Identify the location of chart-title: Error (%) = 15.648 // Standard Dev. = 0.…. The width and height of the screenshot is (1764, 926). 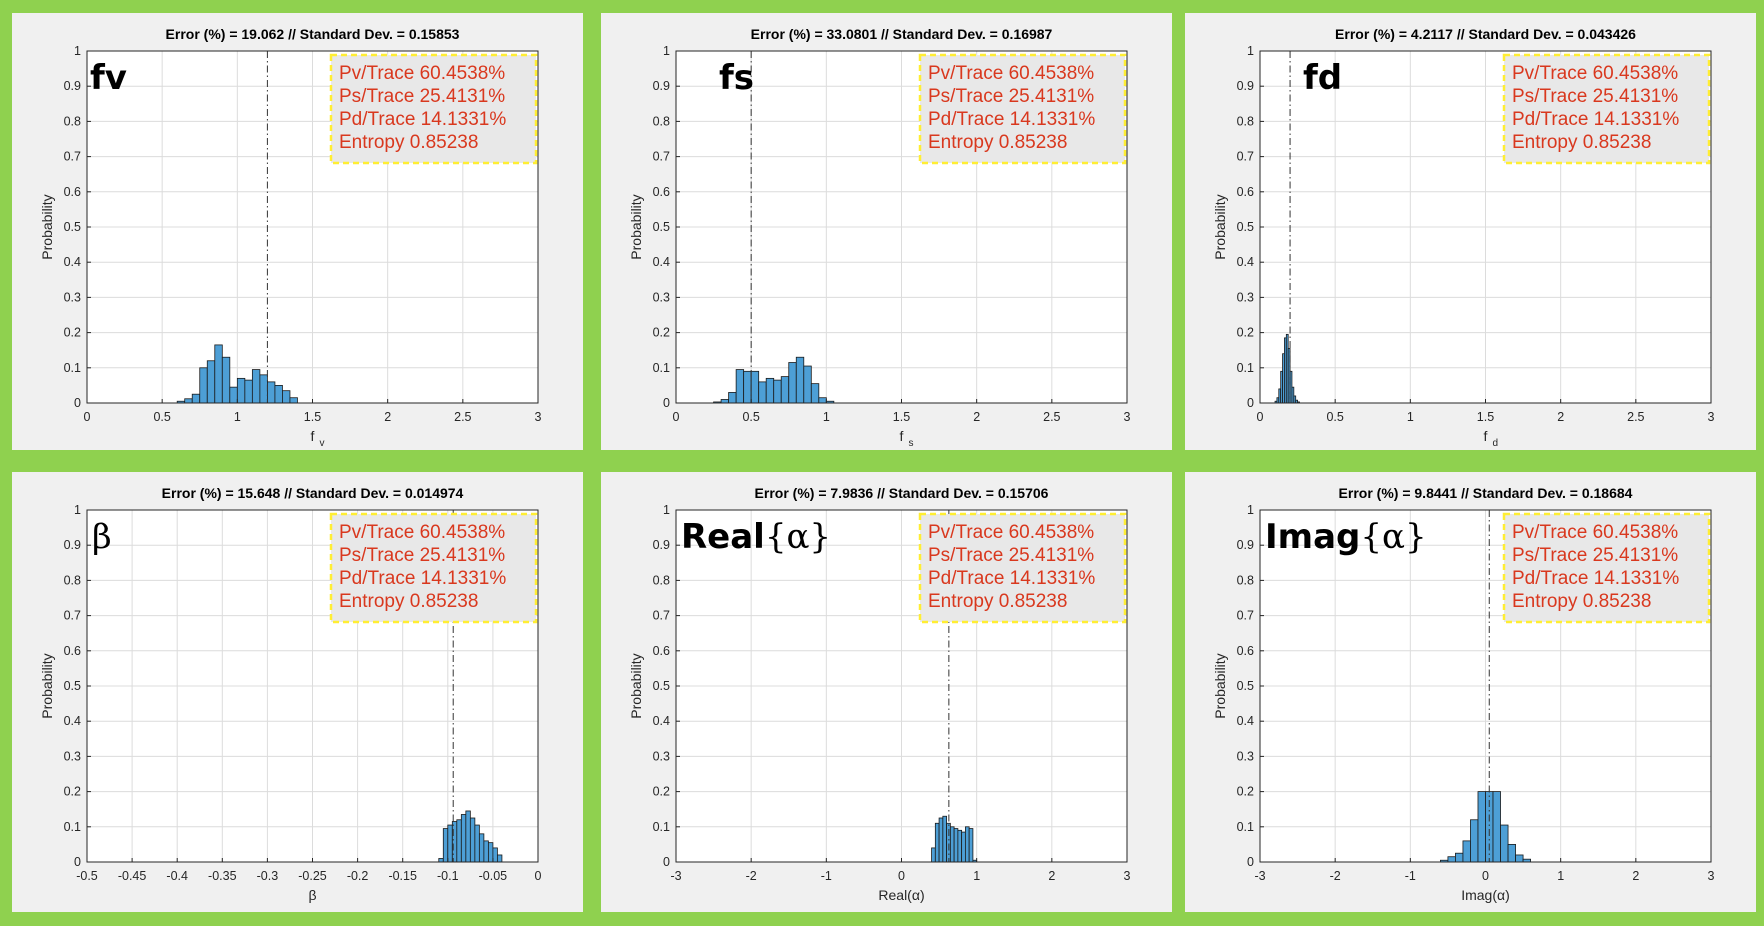
(313, 493).